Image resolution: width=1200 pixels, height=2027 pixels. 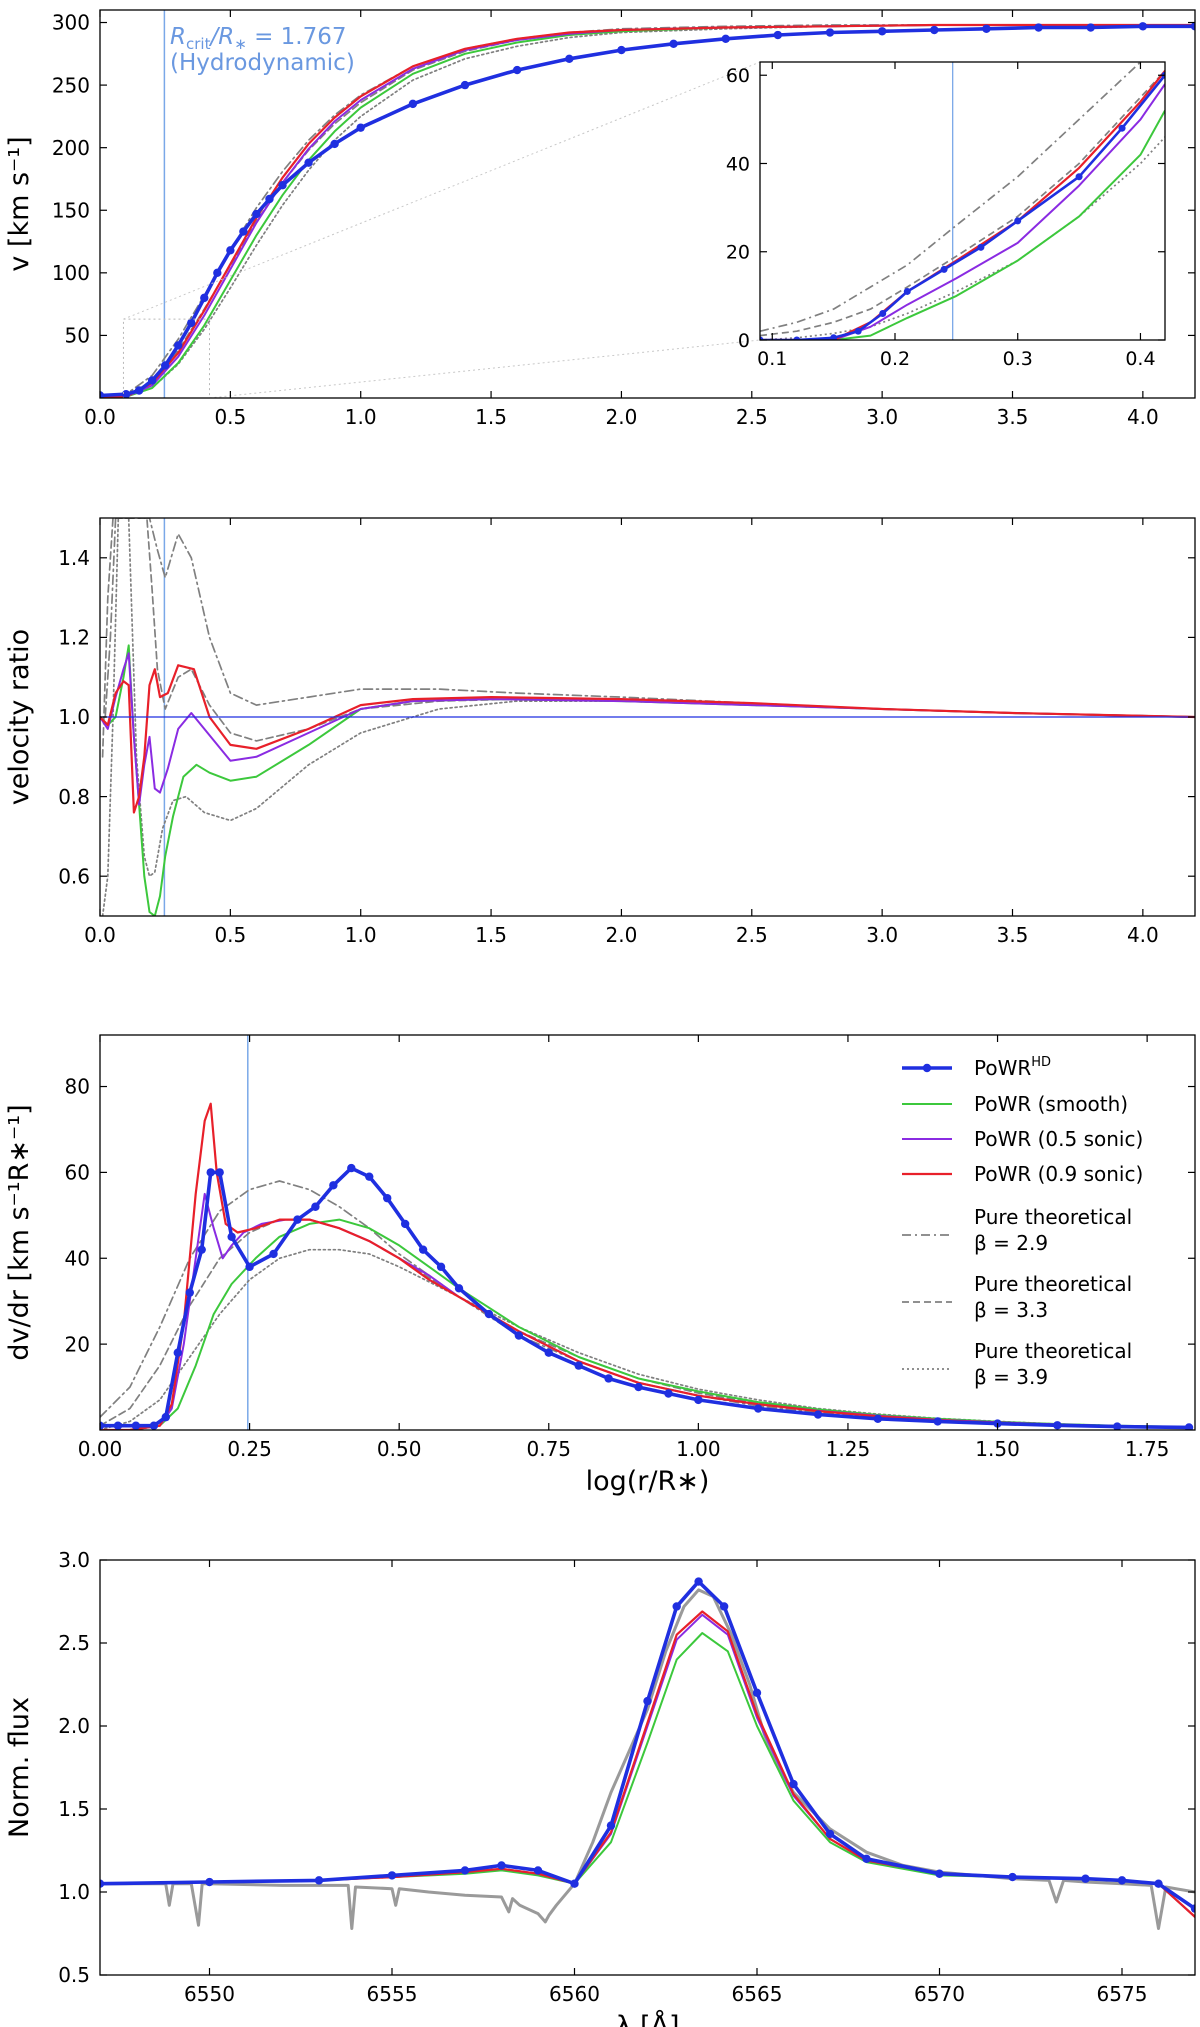 What do you see at coordinates (698, 1449) in the screenshot?
I see `chart2-xtick-label: 1.00` at bounding box center [698, 1449].